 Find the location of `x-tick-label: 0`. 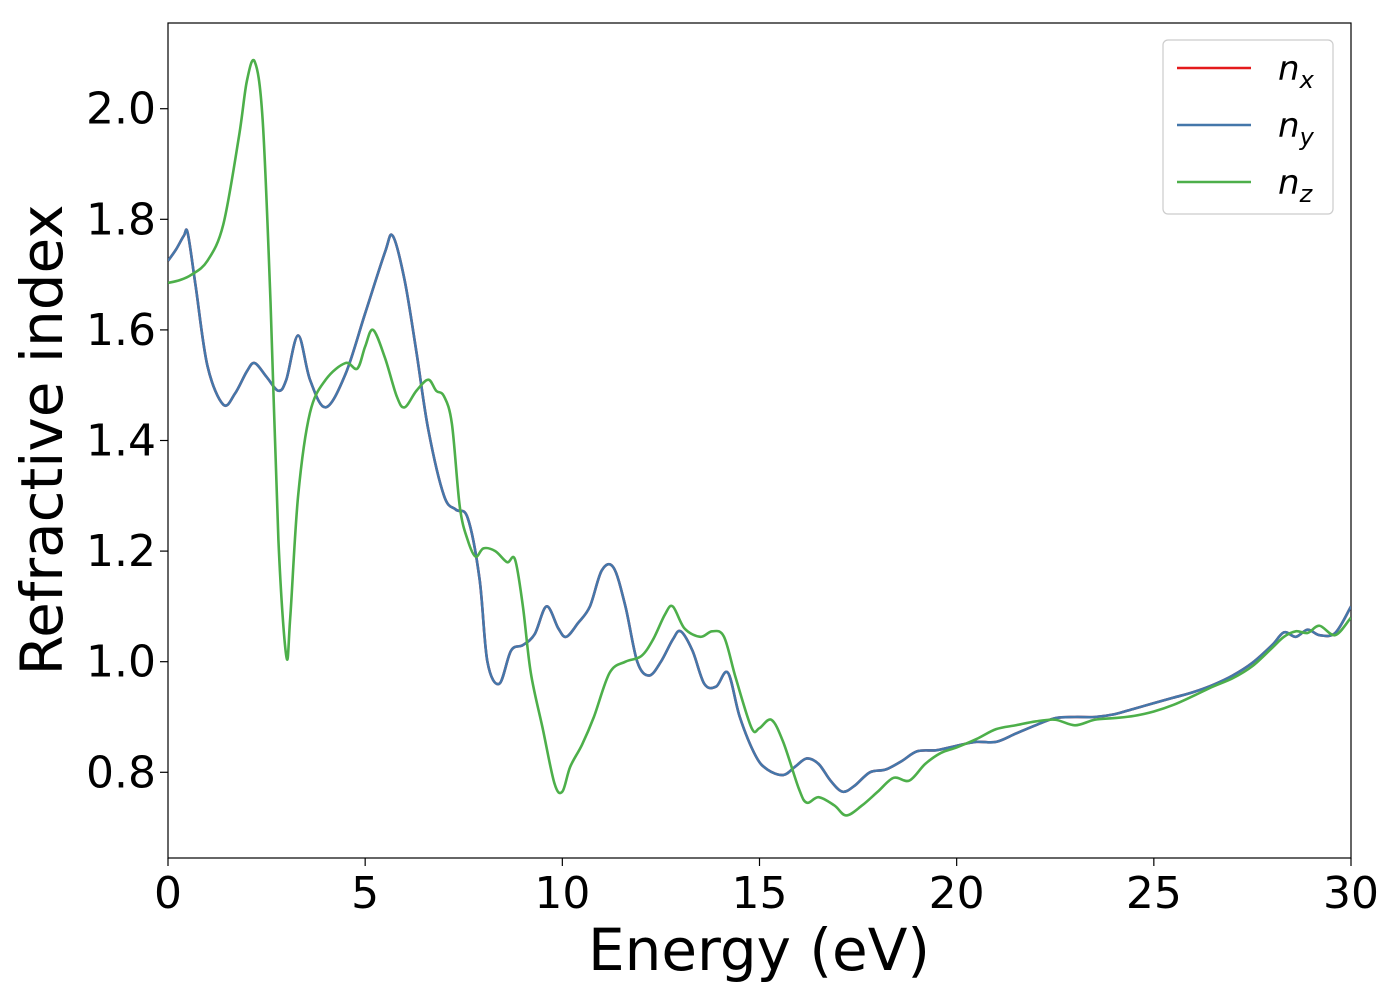

x-tick-label: 0 is located at coordinates (168, 893).